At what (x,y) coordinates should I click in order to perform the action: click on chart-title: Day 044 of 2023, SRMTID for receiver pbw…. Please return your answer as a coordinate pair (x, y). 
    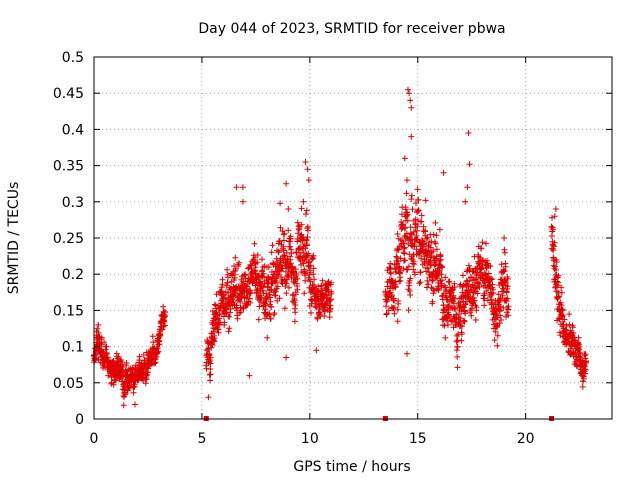
    Looking at the image, I should click on (351, 29).